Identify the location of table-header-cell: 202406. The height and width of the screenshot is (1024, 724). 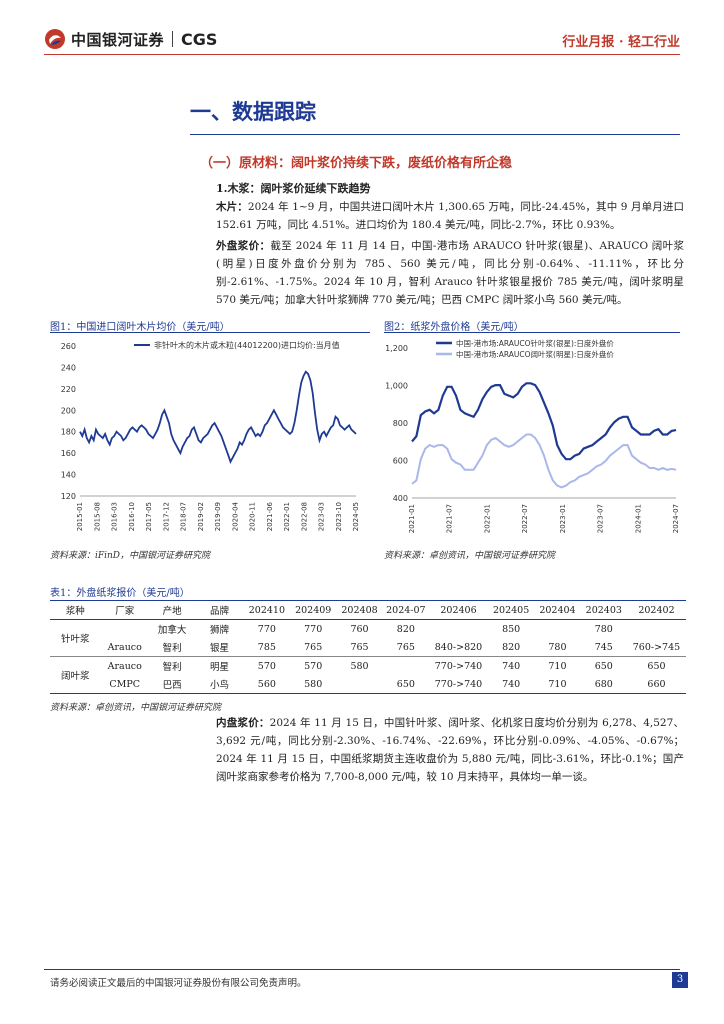
(458, 610).